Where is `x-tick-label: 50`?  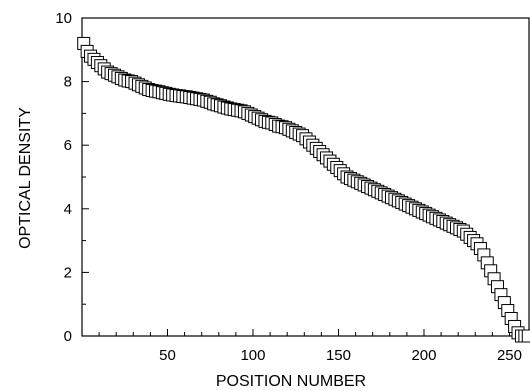 x-tick-label: 50 is located at coordinates (167, 355).